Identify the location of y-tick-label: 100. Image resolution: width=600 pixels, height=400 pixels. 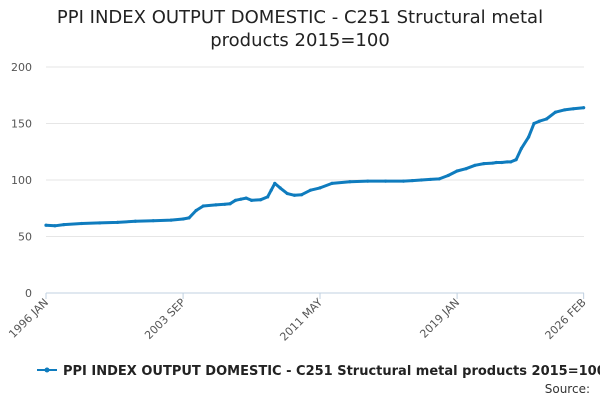
(21, 180).